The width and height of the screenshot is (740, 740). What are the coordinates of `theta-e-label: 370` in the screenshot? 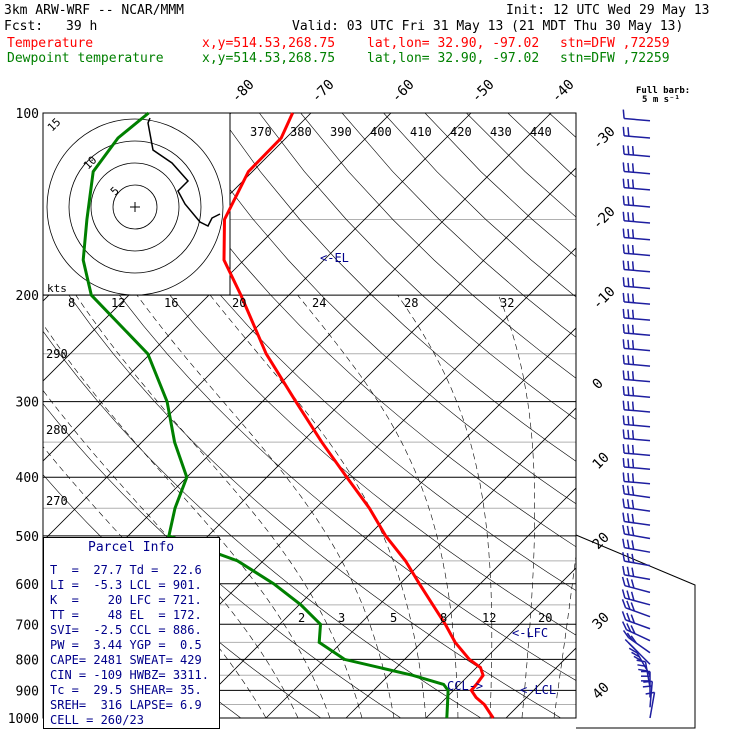 It's located at (261, 132).